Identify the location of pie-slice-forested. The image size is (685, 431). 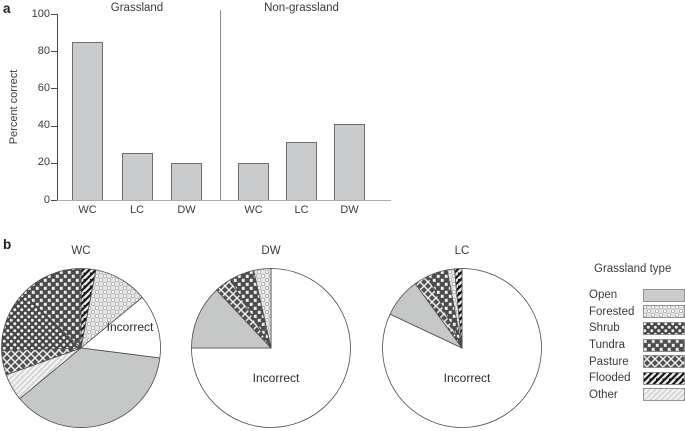
(262, 308).